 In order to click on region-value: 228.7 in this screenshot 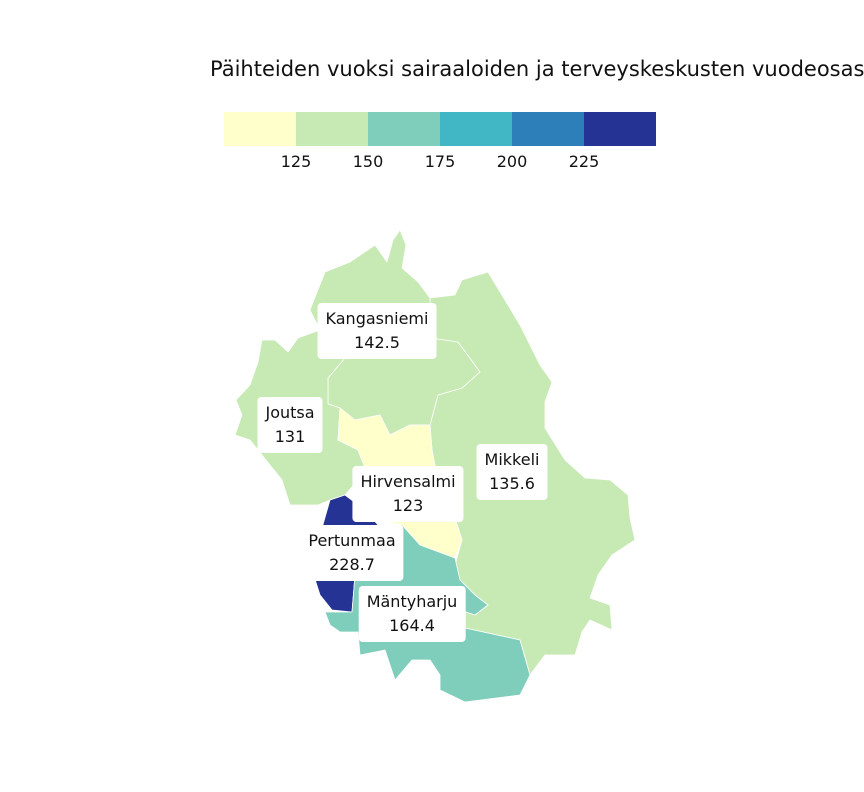, I will do `click(352, 564)`.